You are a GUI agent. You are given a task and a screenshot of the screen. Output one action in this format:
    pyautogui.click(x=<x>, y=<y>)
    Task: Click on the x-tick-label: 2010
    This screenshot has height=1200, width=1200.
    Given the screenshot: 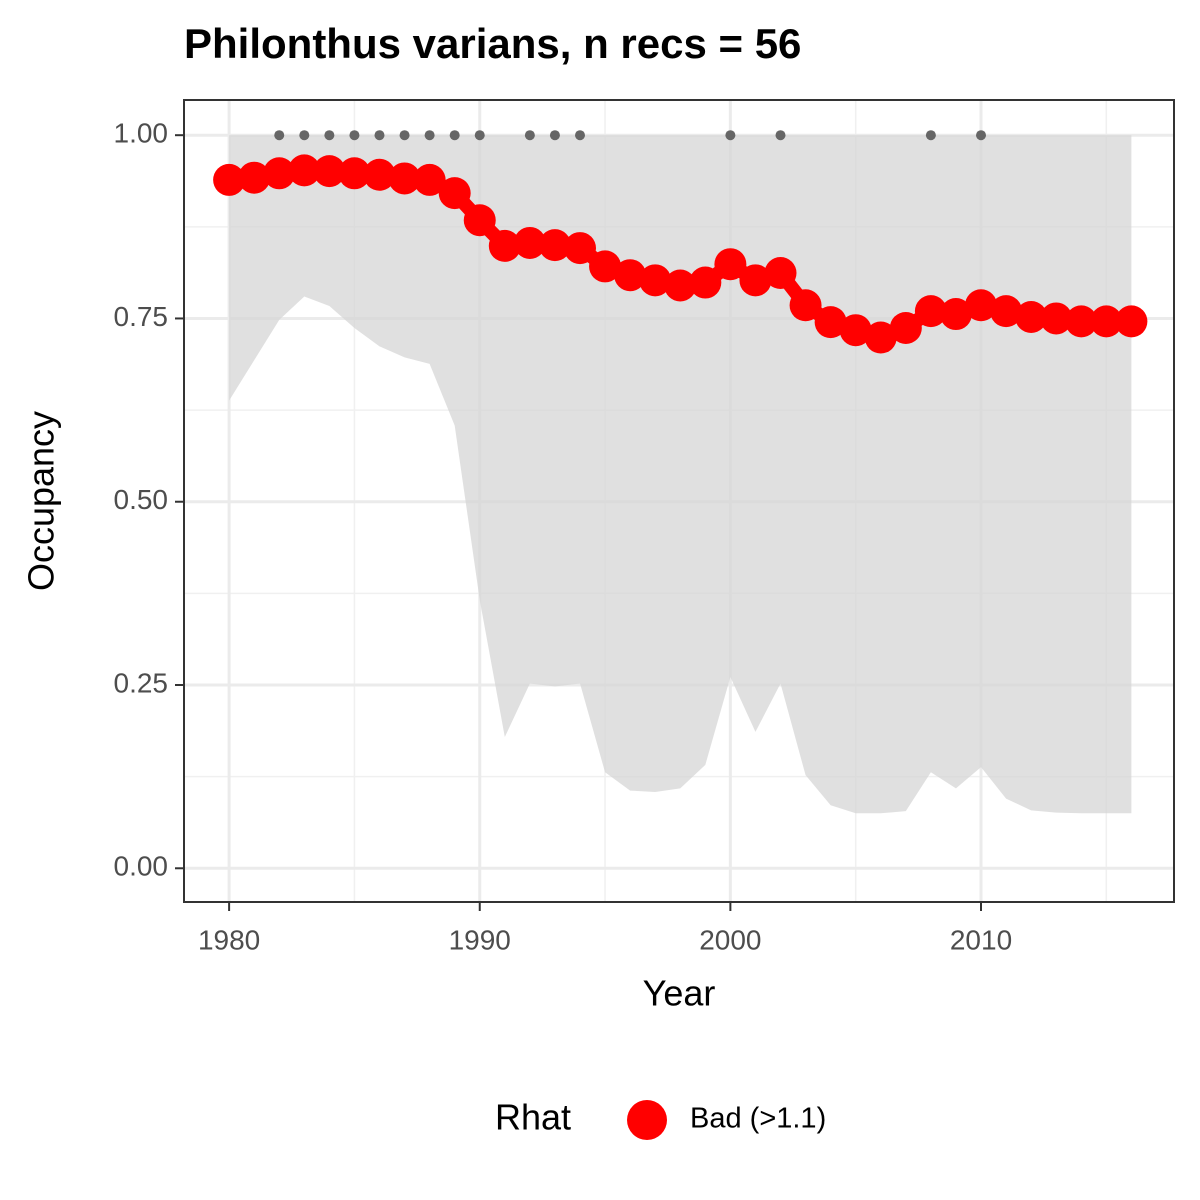 What is the action you would take?
    pyautogui.click(x=981, y=939)
    